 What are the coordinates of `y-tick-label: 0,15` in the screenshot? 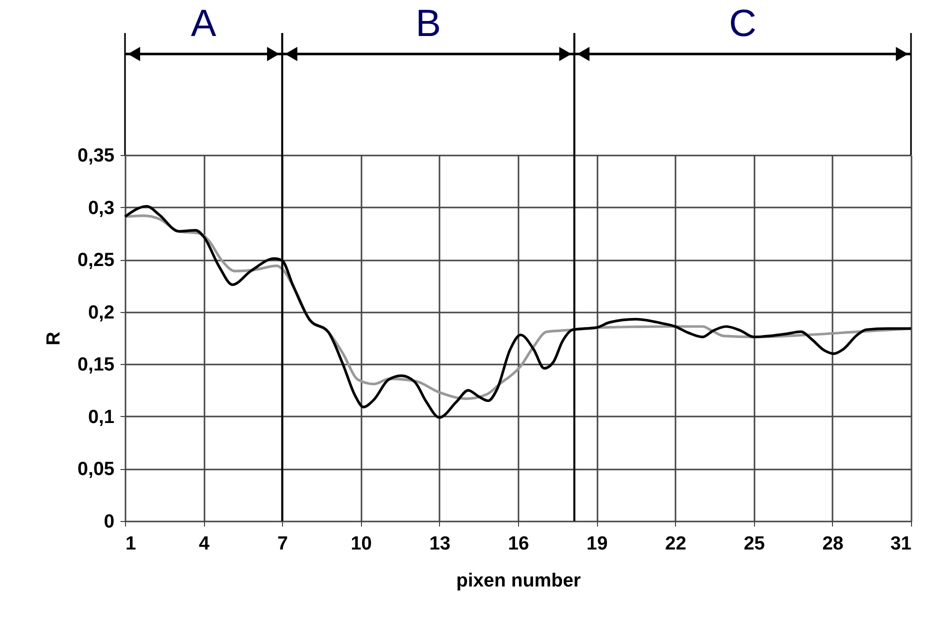 It's located at (96, 365).